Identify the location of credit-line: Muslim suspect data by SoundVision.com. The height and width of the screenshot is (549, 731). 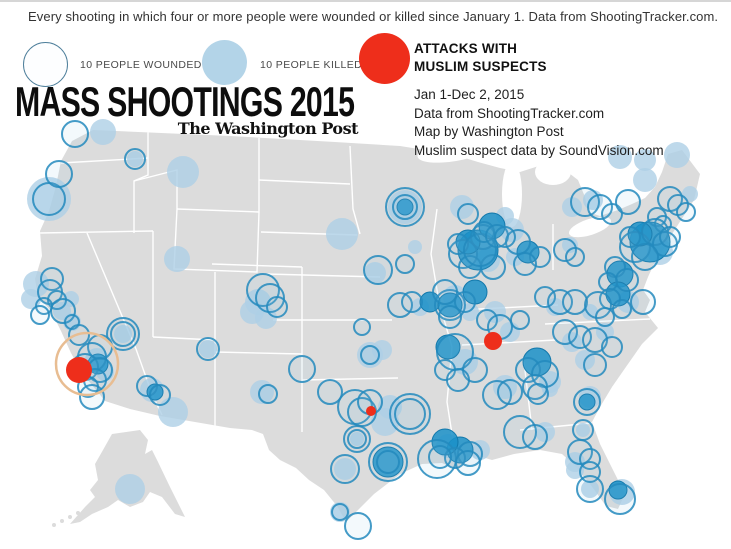
(539, 150).